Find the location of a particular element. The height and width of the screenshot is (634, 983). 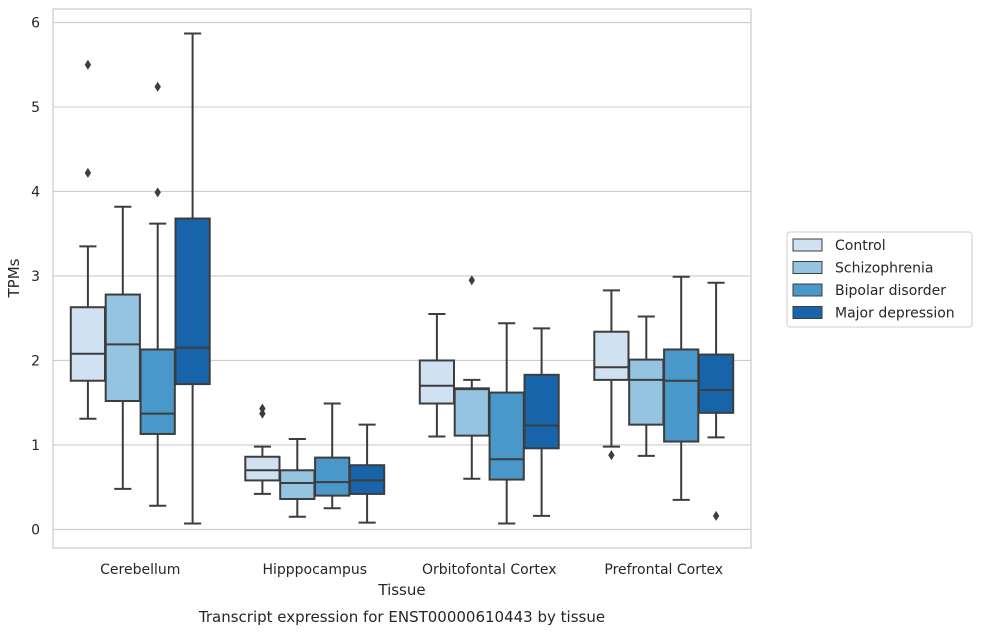

y-axis-title: TPMs is located at coordinates (14, 278).